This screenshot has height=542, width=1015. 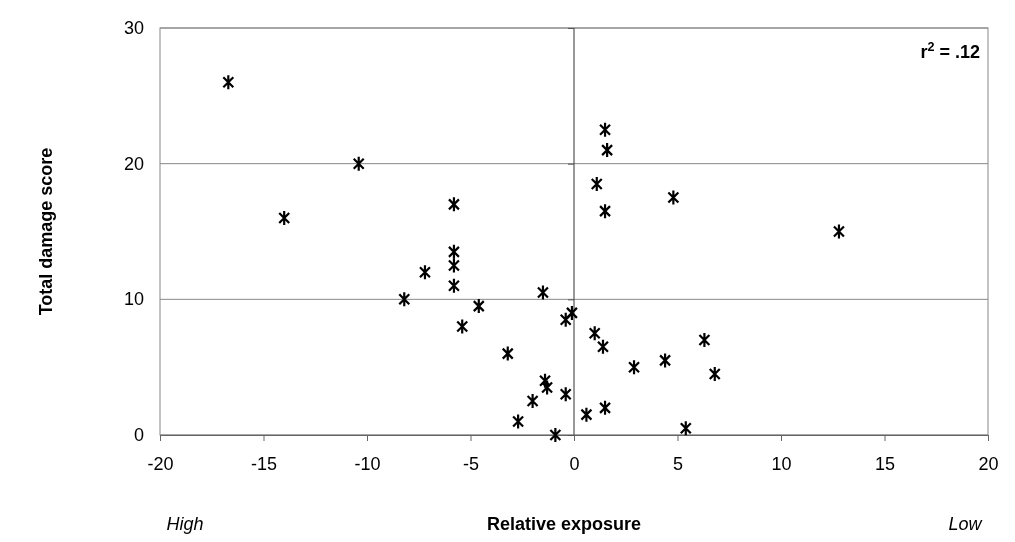 What do you see at coordinates (988, 463) in the screenshot?
I see `x-tick-label: 20` at bounding box center [988, 463].